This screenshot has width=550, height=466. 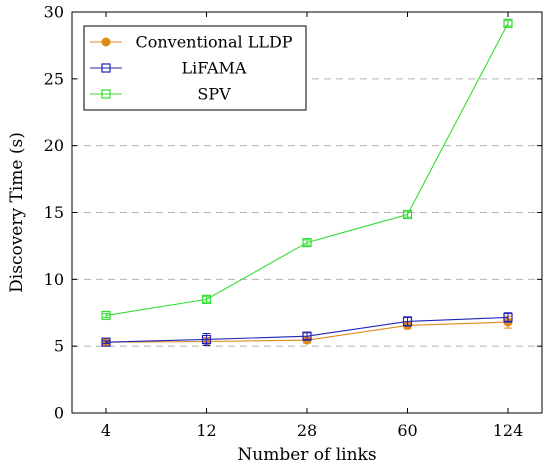 I want to click on y-tick-label: 5, so click(x=59, y=346).